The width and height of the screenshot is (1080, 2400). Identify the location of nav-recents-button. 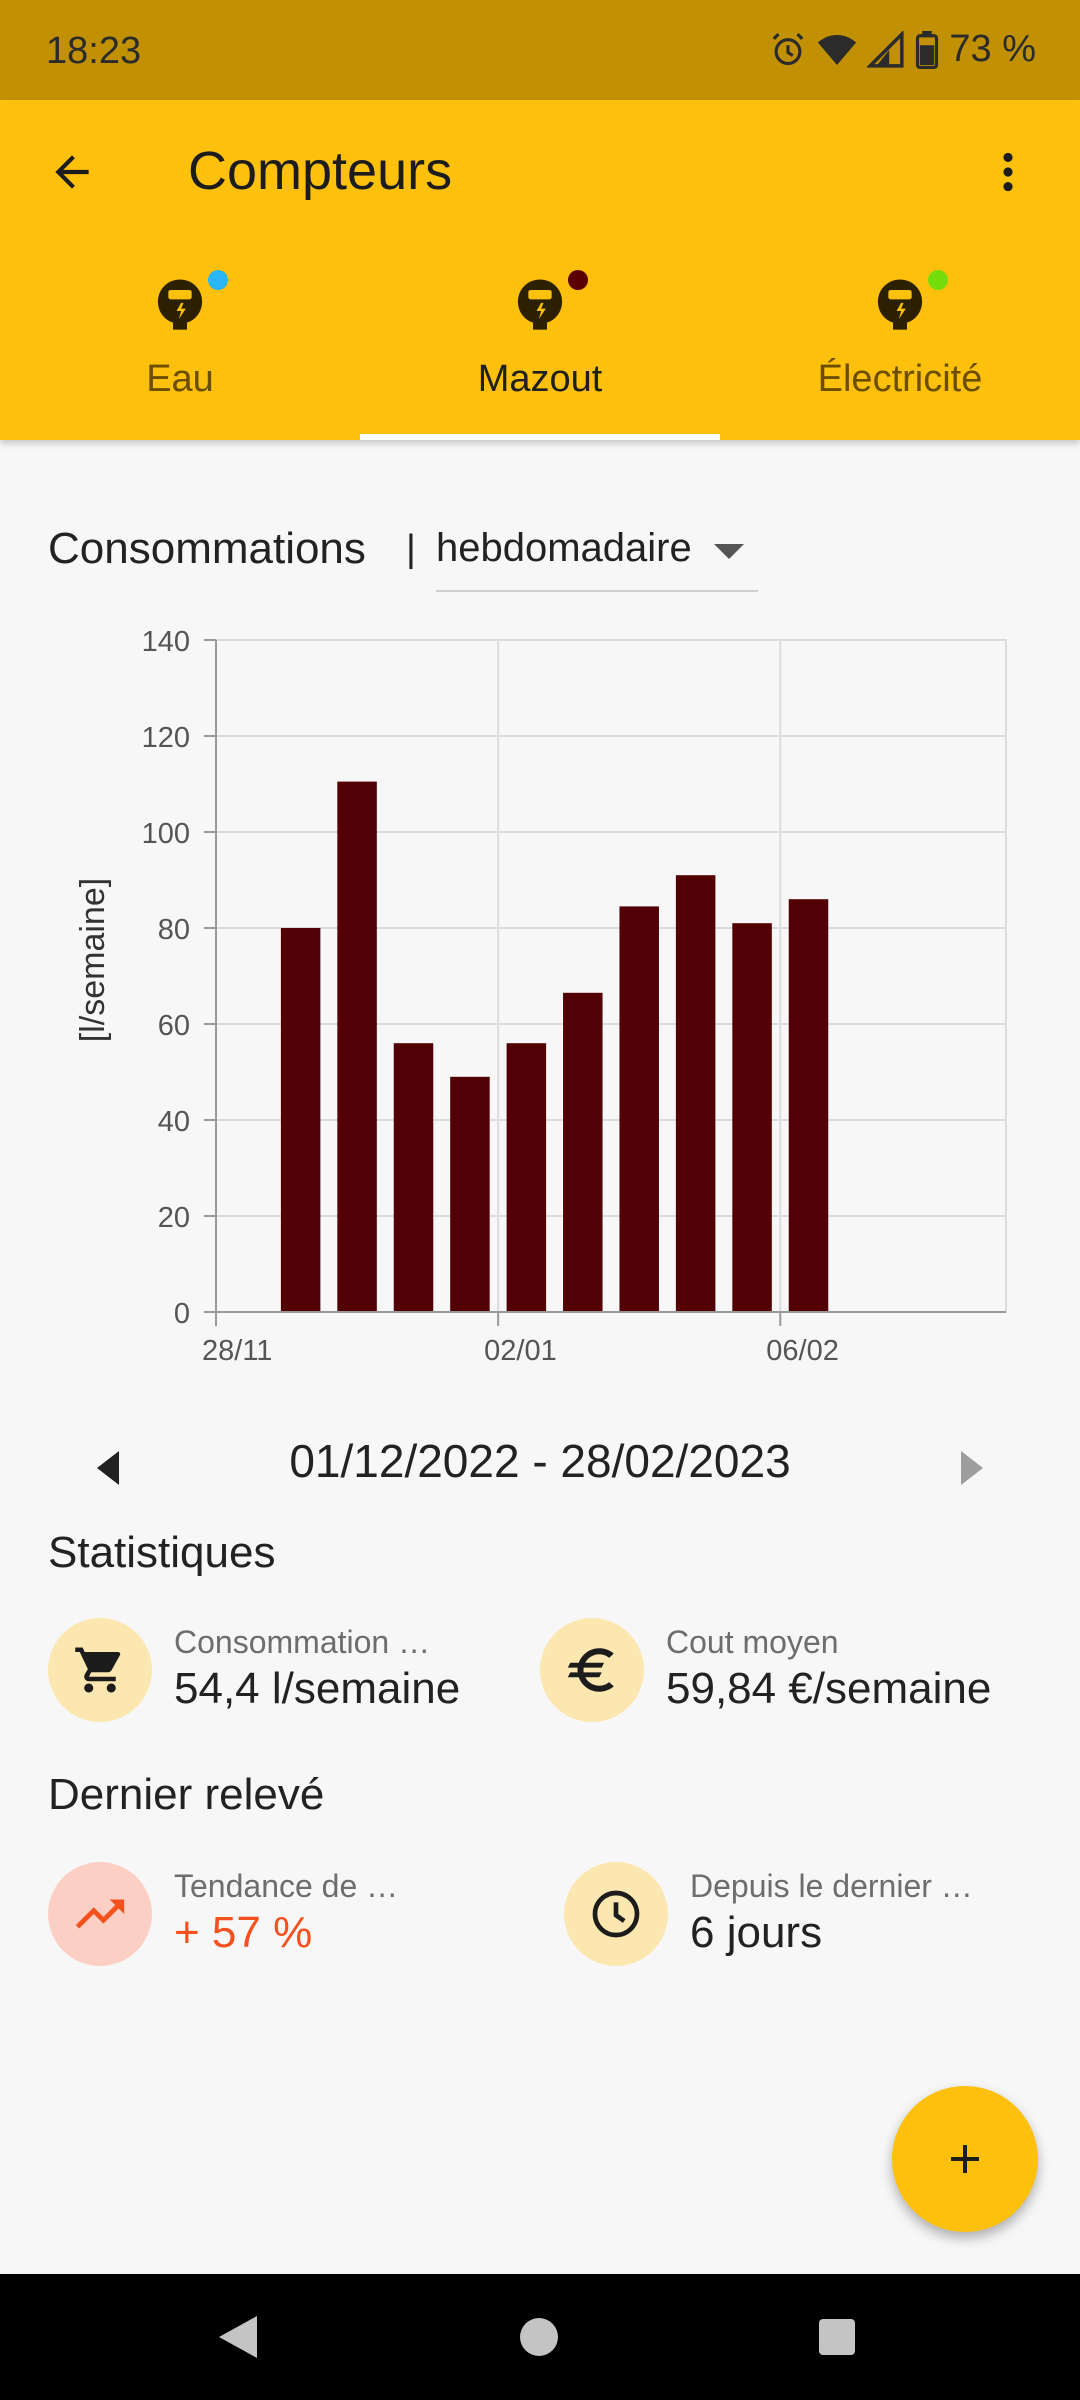
(837, 2337).